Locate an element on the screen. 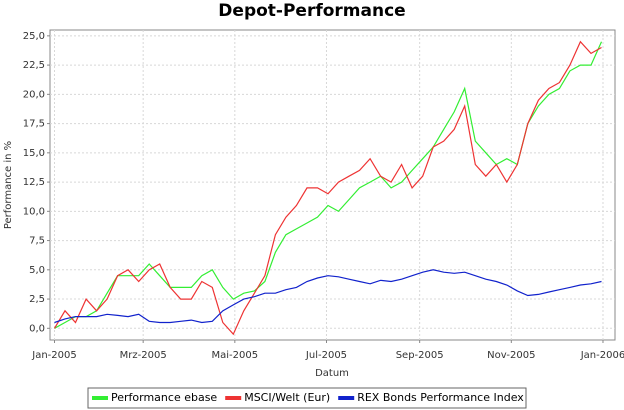 This screenshot has width=624, height=410. x-tick-label: Nov-2005 is located at coordinates (511, 355).